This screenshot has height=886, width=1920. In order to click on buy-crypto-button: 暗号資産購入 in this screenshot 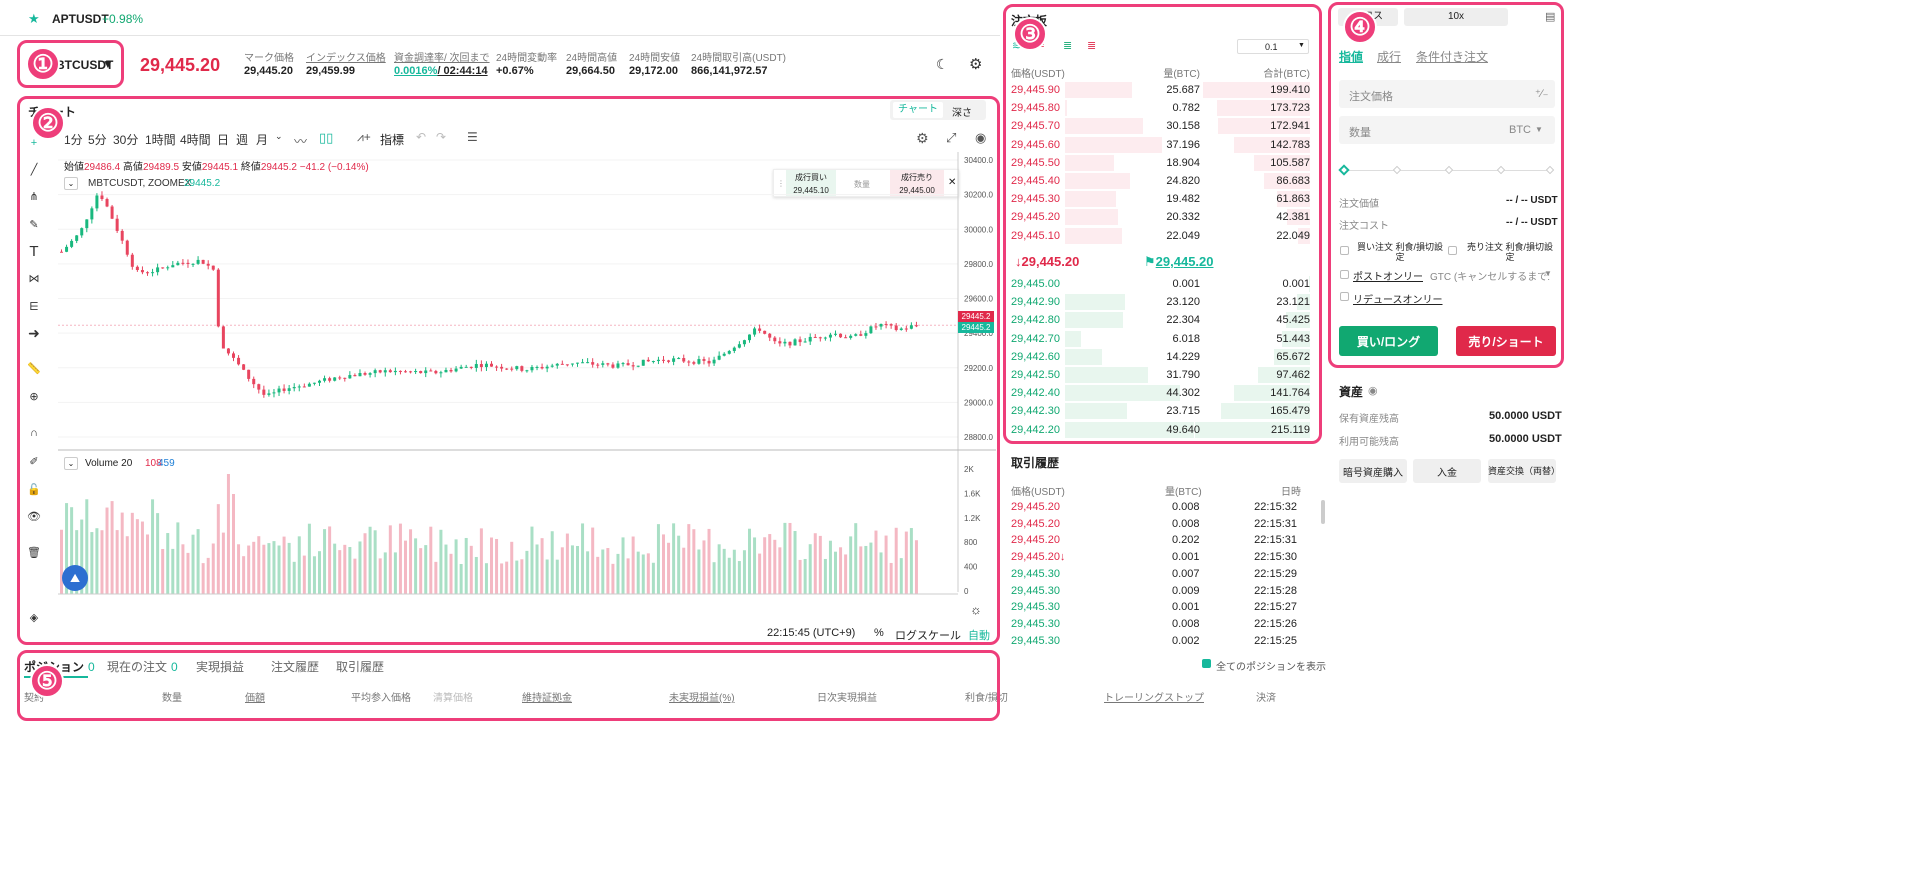, I will do `click(1373, 471)`.